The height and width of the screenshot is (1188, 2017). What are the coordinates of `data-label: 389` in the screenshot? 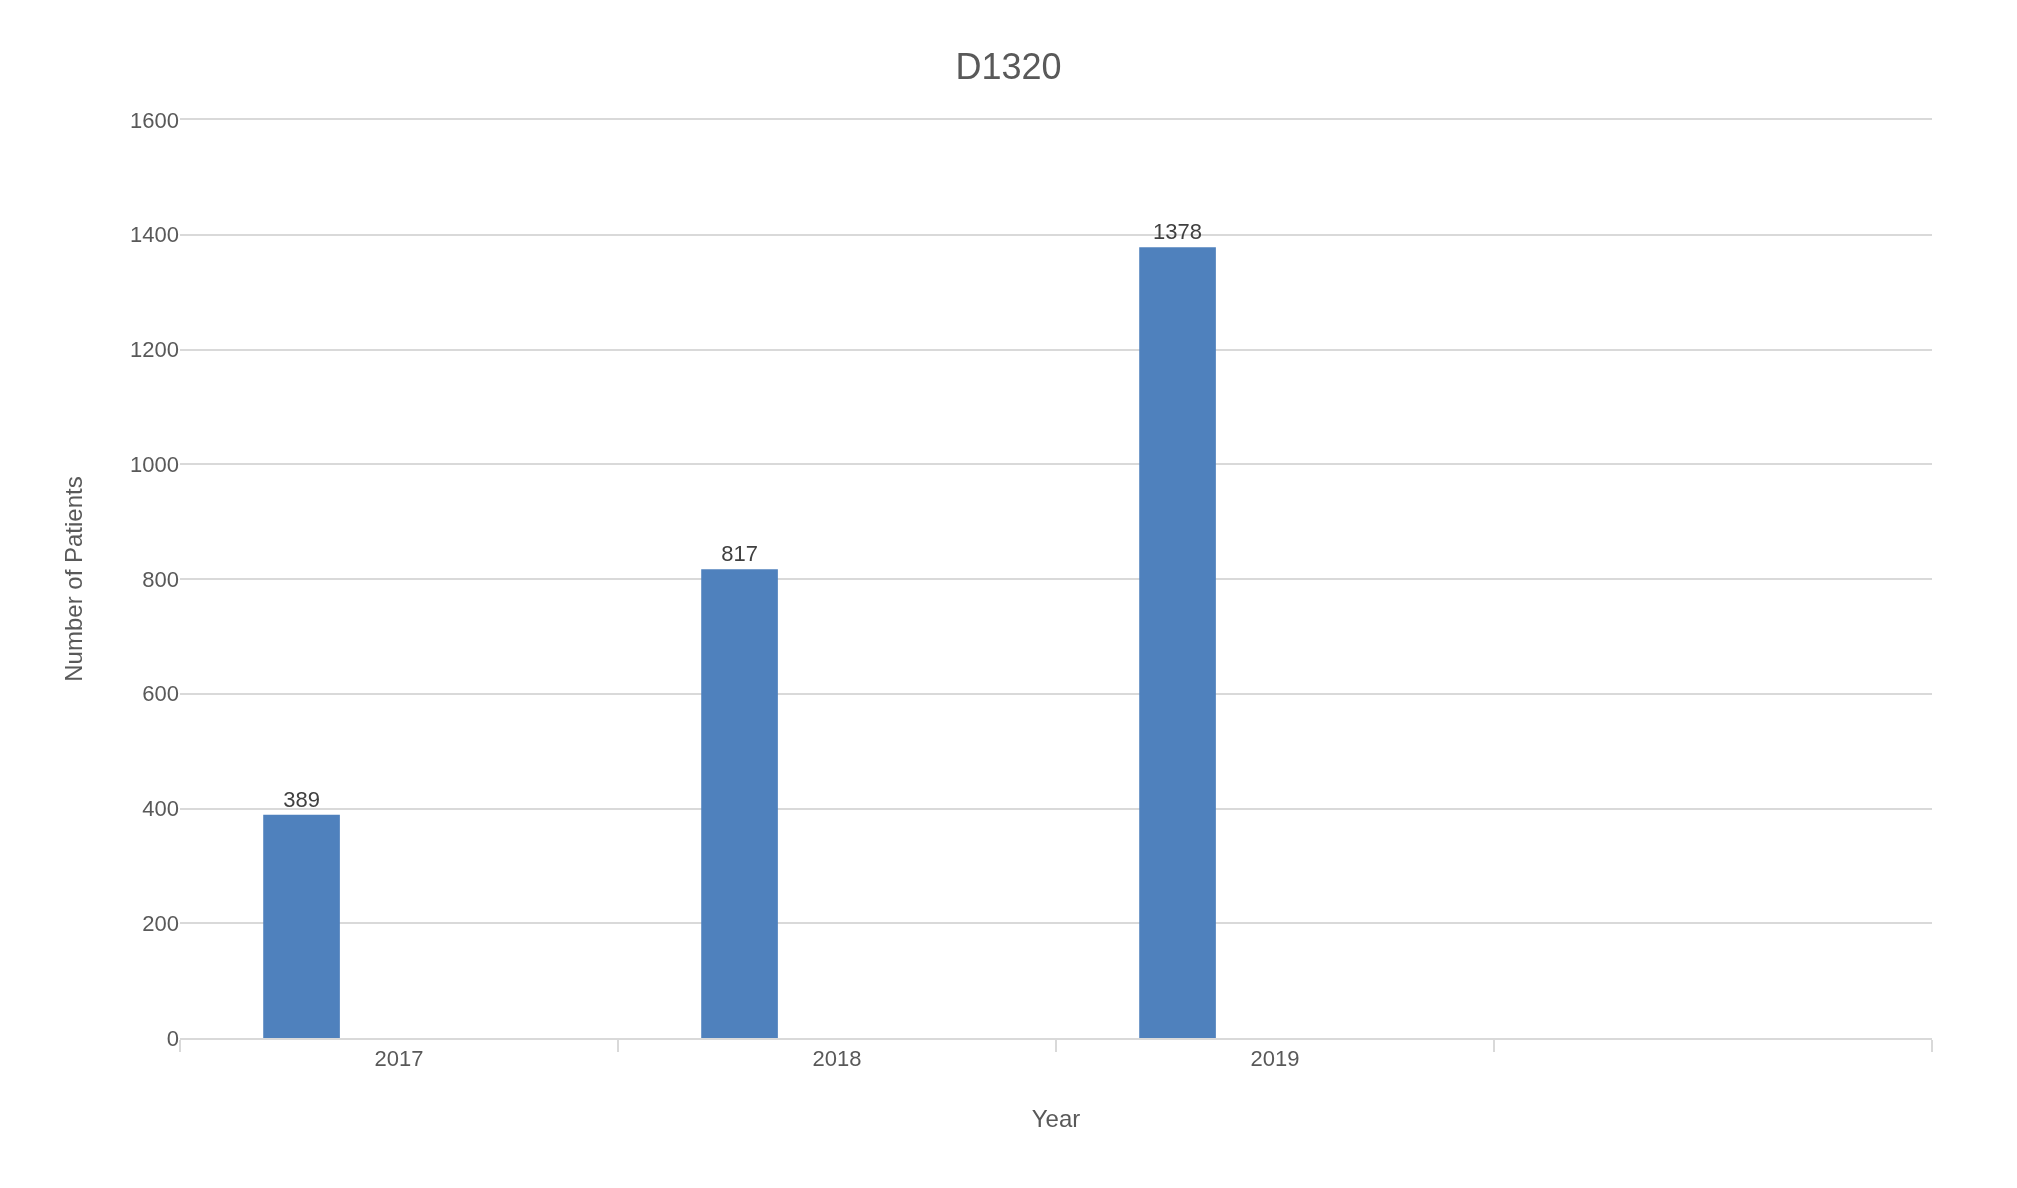 It's located at (301, 799).